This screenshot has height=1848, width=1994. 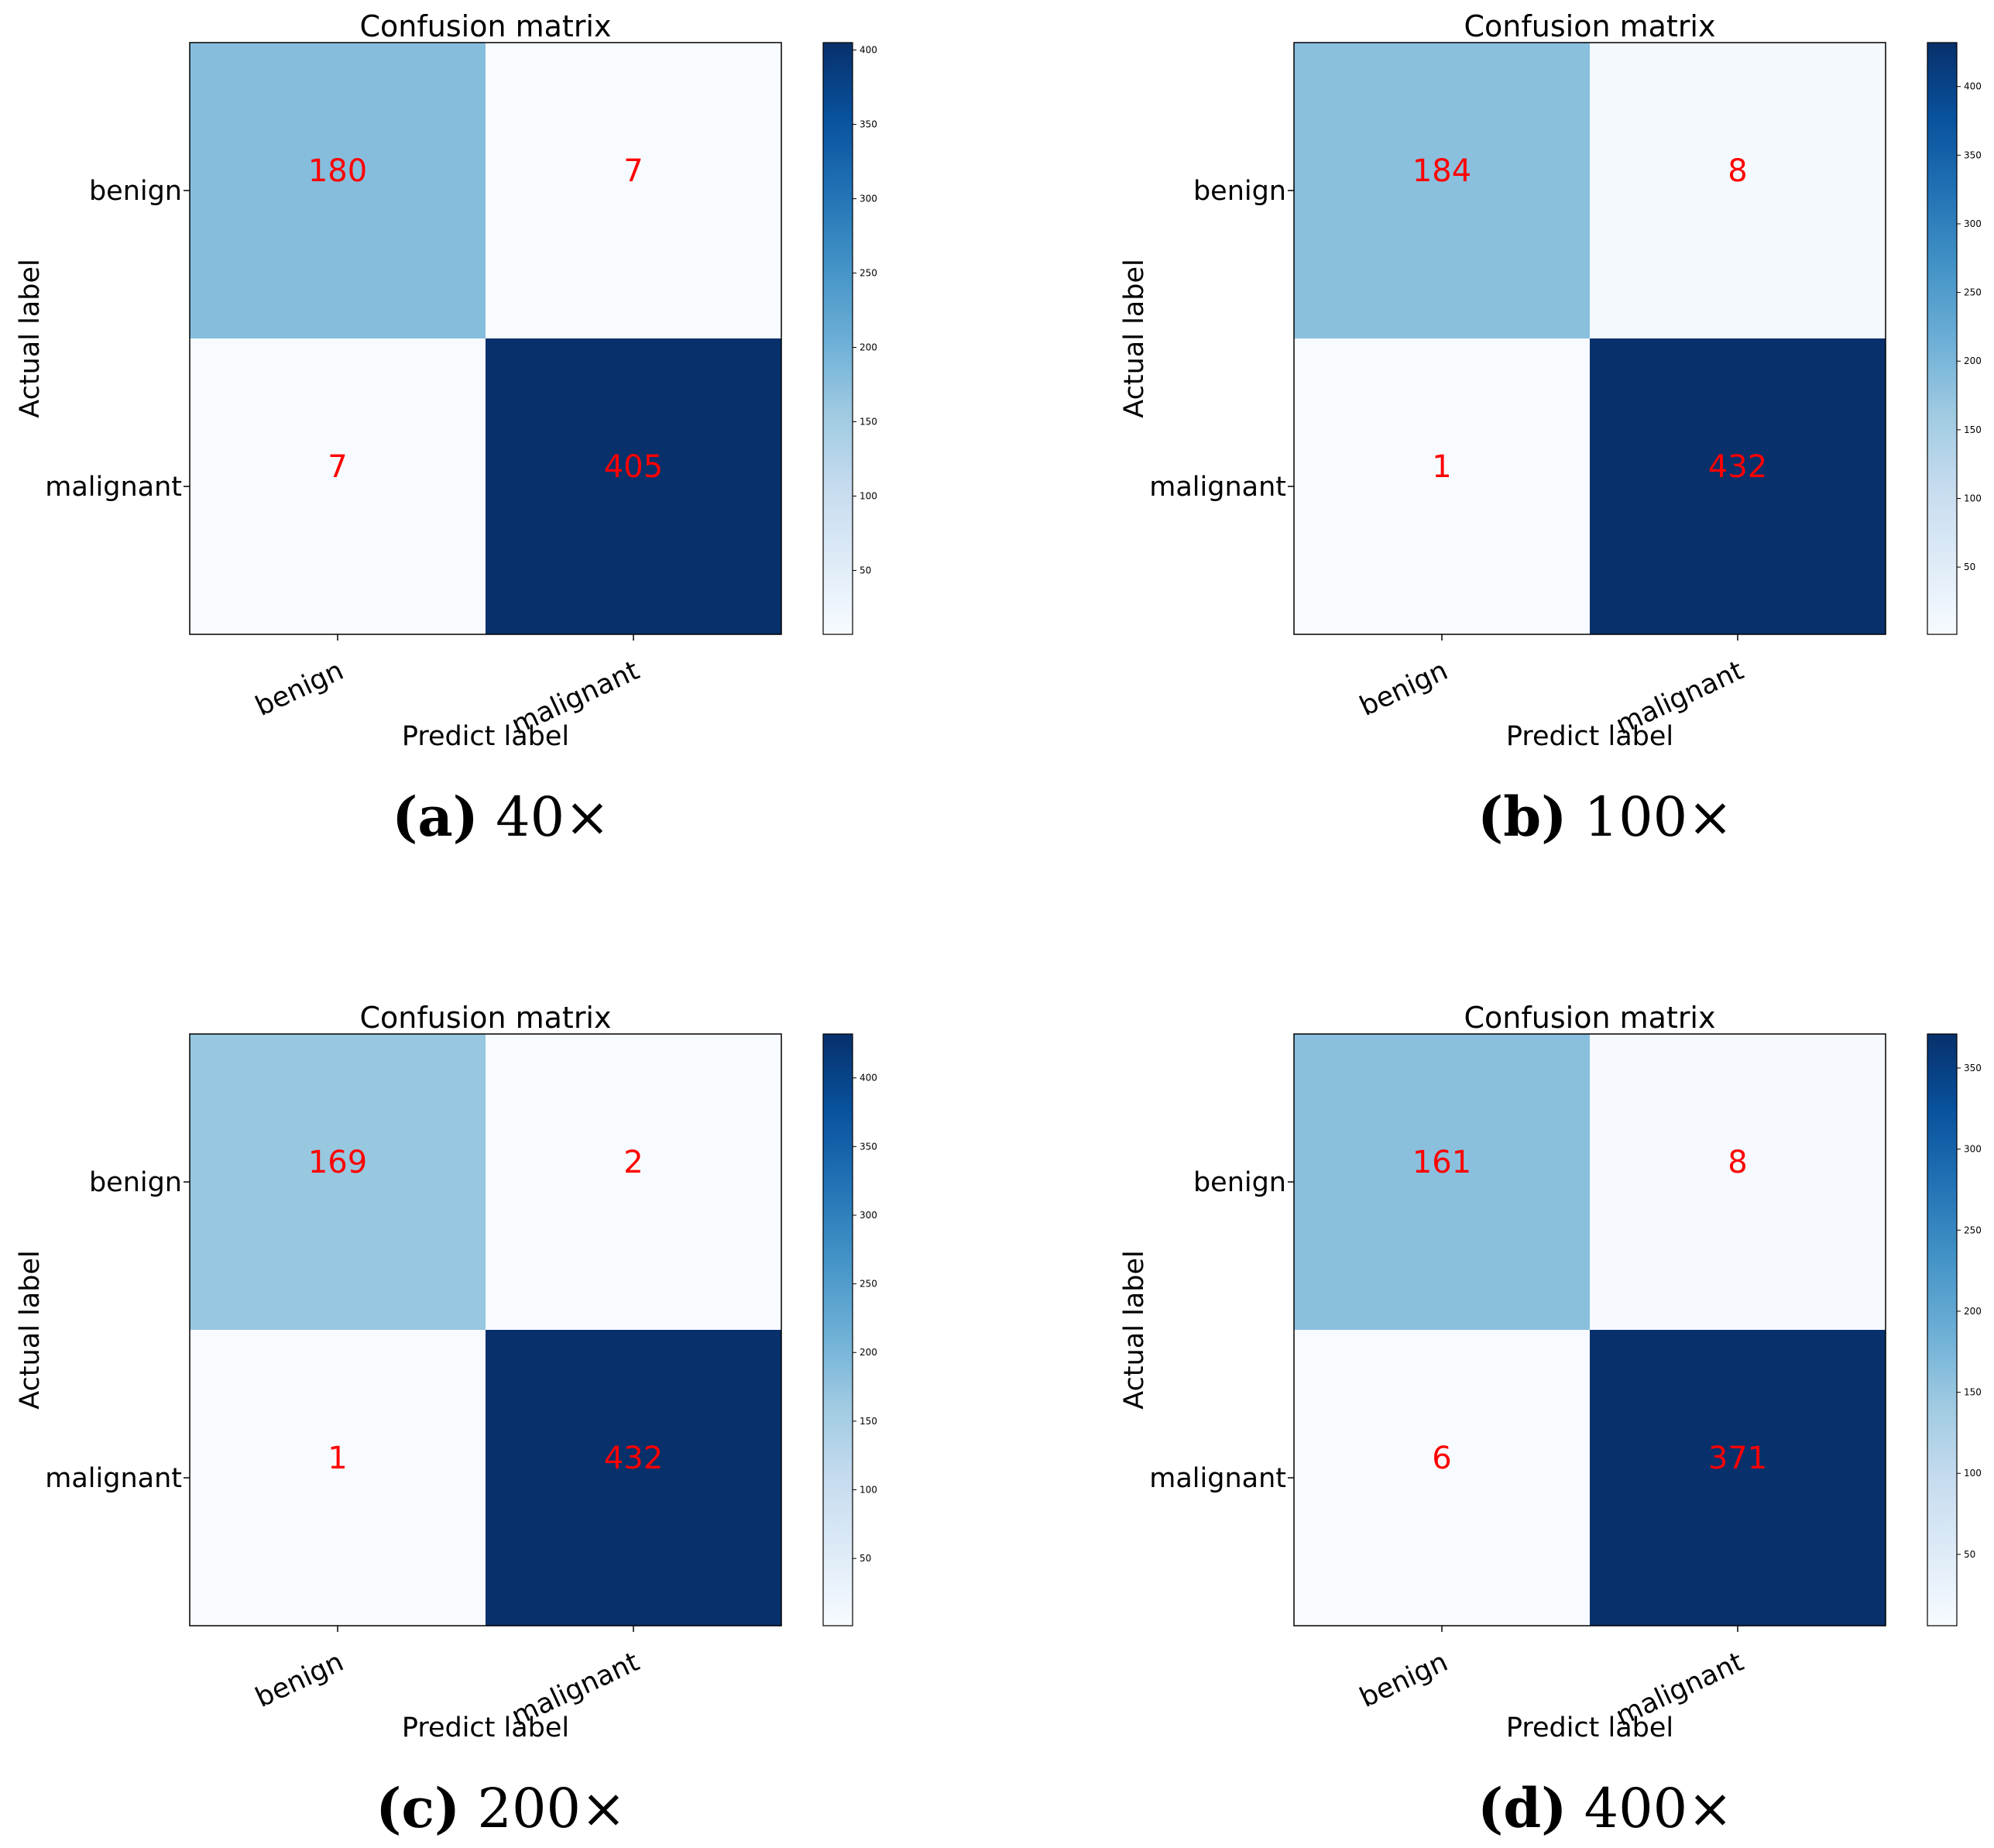 I want to click on cell-value-malignant-malignant: 371, so click(x=1737, y=1458).